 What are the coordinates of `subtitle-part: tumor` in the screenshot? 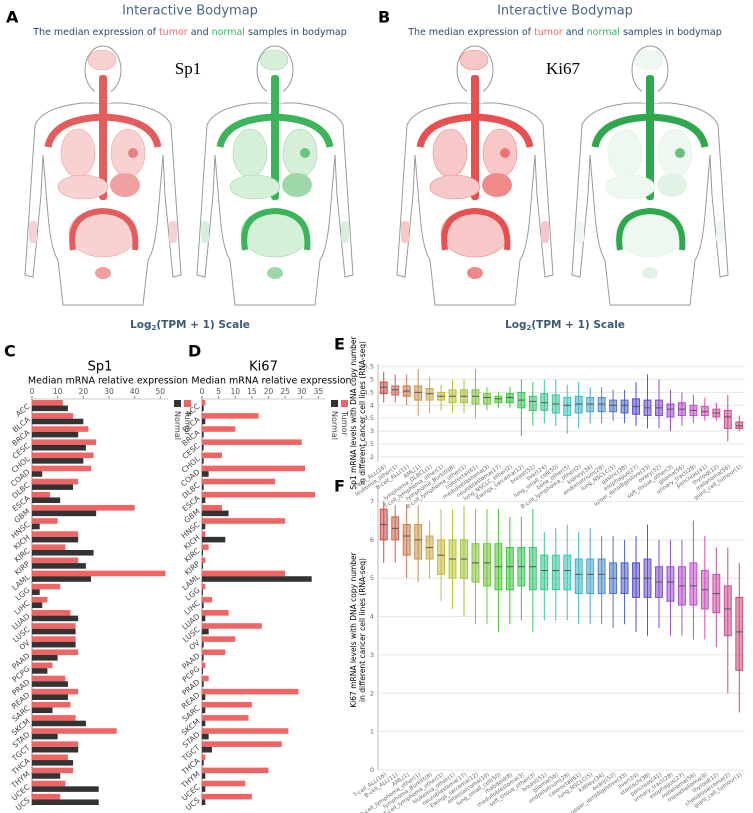 It's located at (173, 32).